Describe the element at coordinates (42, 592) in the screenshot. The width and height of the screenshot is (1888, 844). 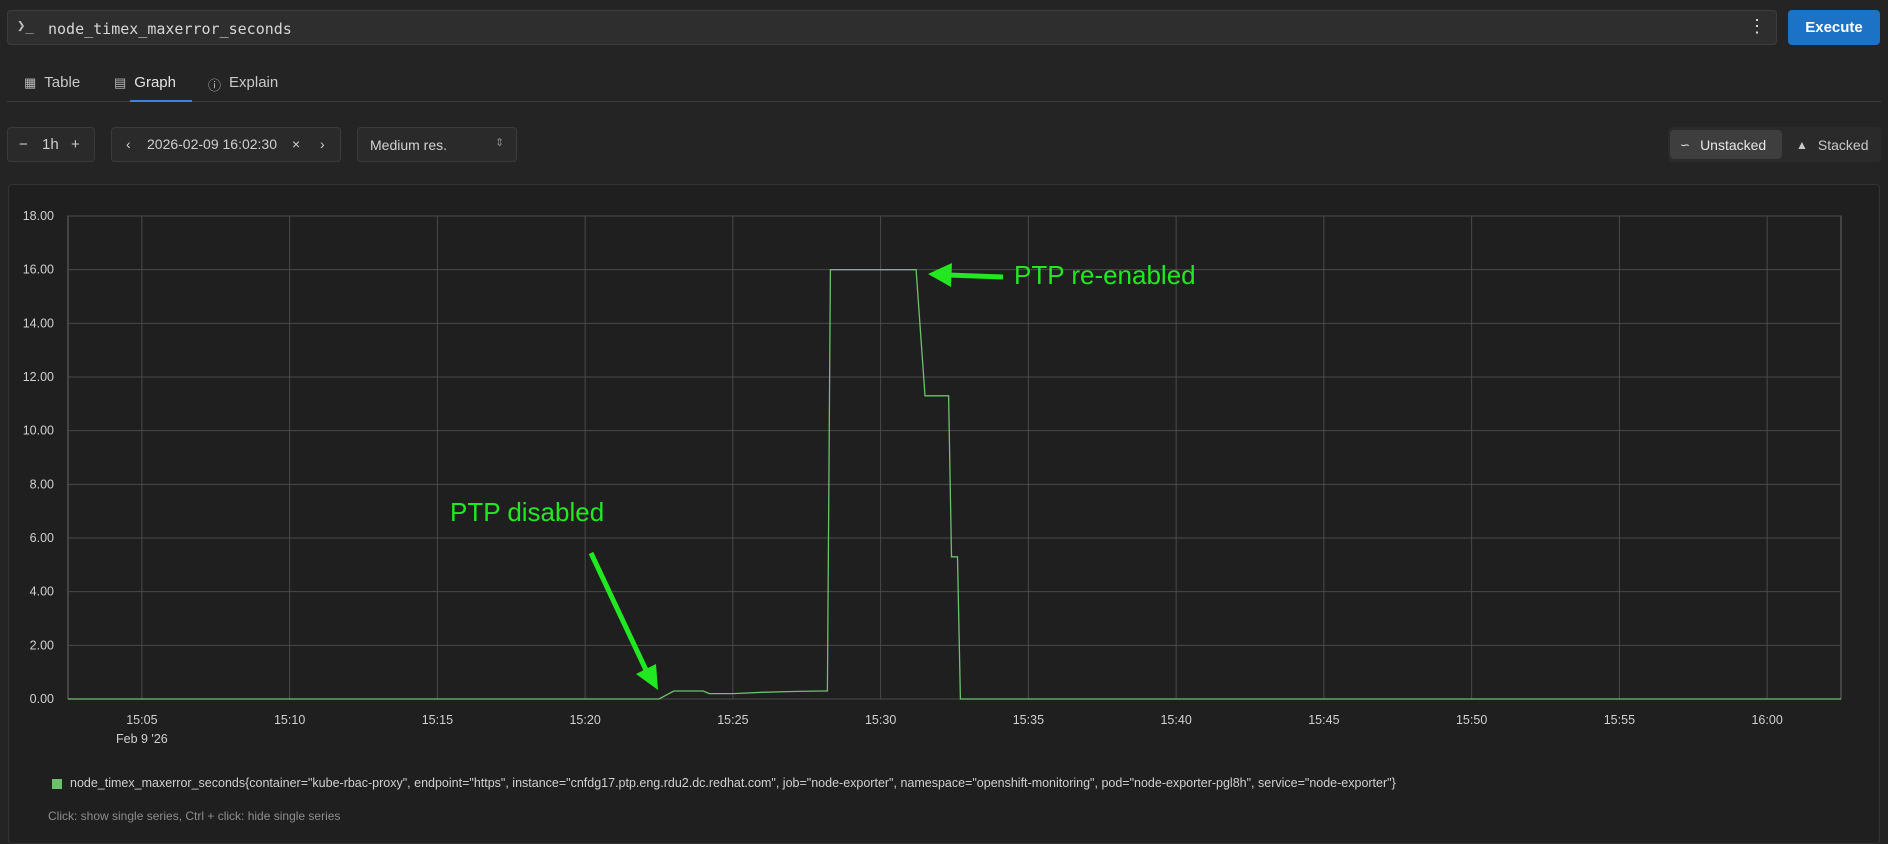
I see `y-tick-label: 4.00` at that location.